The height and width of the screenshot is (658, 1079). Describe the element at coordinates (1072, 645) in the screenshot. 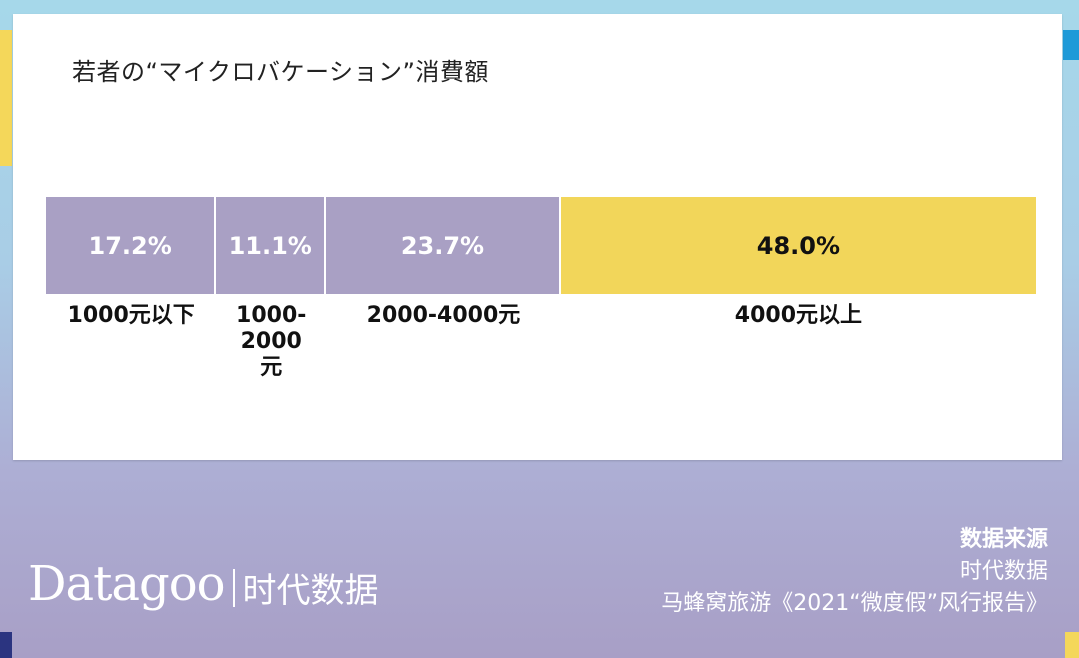

I see `right-yellow-accent` at that location.